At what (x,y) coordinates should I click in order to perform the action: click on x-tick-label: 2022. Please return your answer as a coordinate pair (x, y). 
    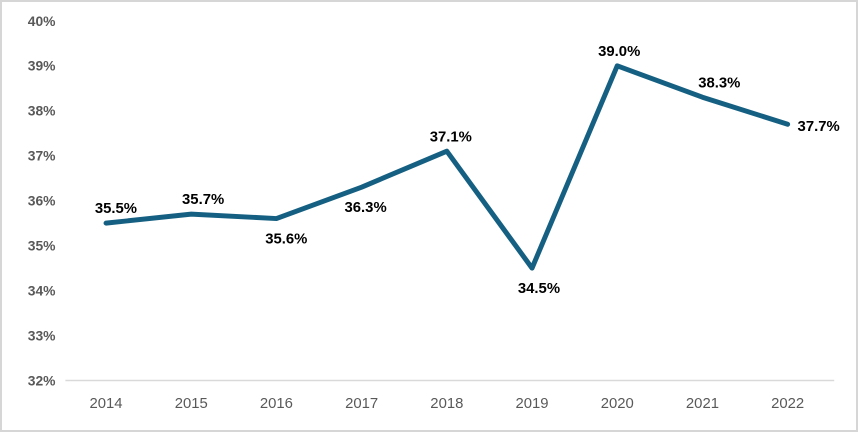
    Looking at the image, I should click on (787, 404).